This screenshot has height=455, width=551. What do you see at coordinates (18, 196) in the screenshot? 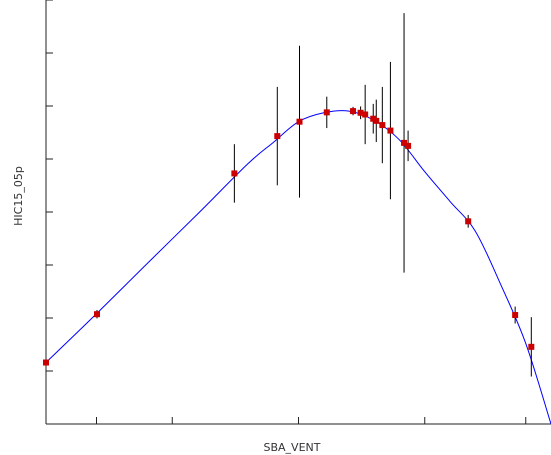
I see `y-axis-label: HIC15_05p` at bounding box center [18, 196].